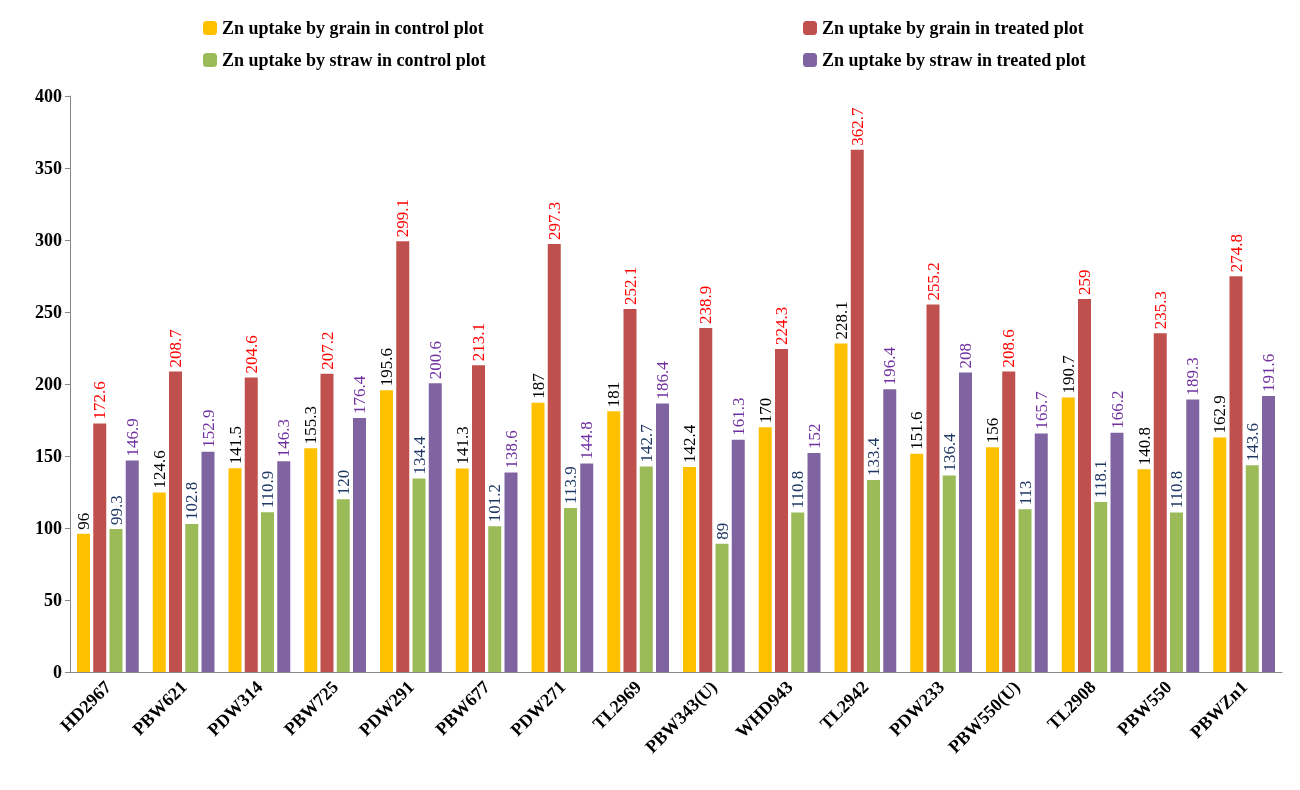 This screenshot has width=1300, height=790. Describe the element at coordinates (722, 531) in the screenshot. I see `data-label: 89` at that location.